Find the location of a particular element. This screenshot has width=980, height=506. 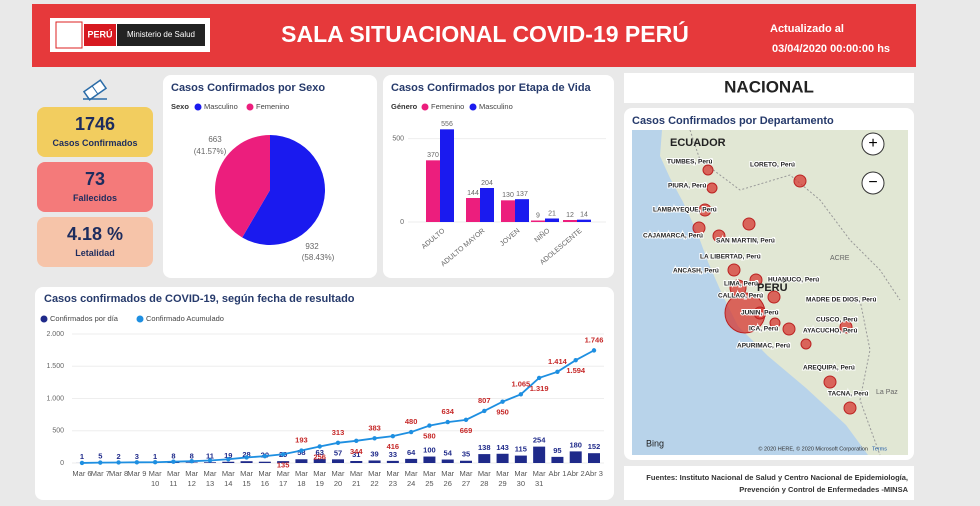

pie-slice is located at coordinates (283, 190).